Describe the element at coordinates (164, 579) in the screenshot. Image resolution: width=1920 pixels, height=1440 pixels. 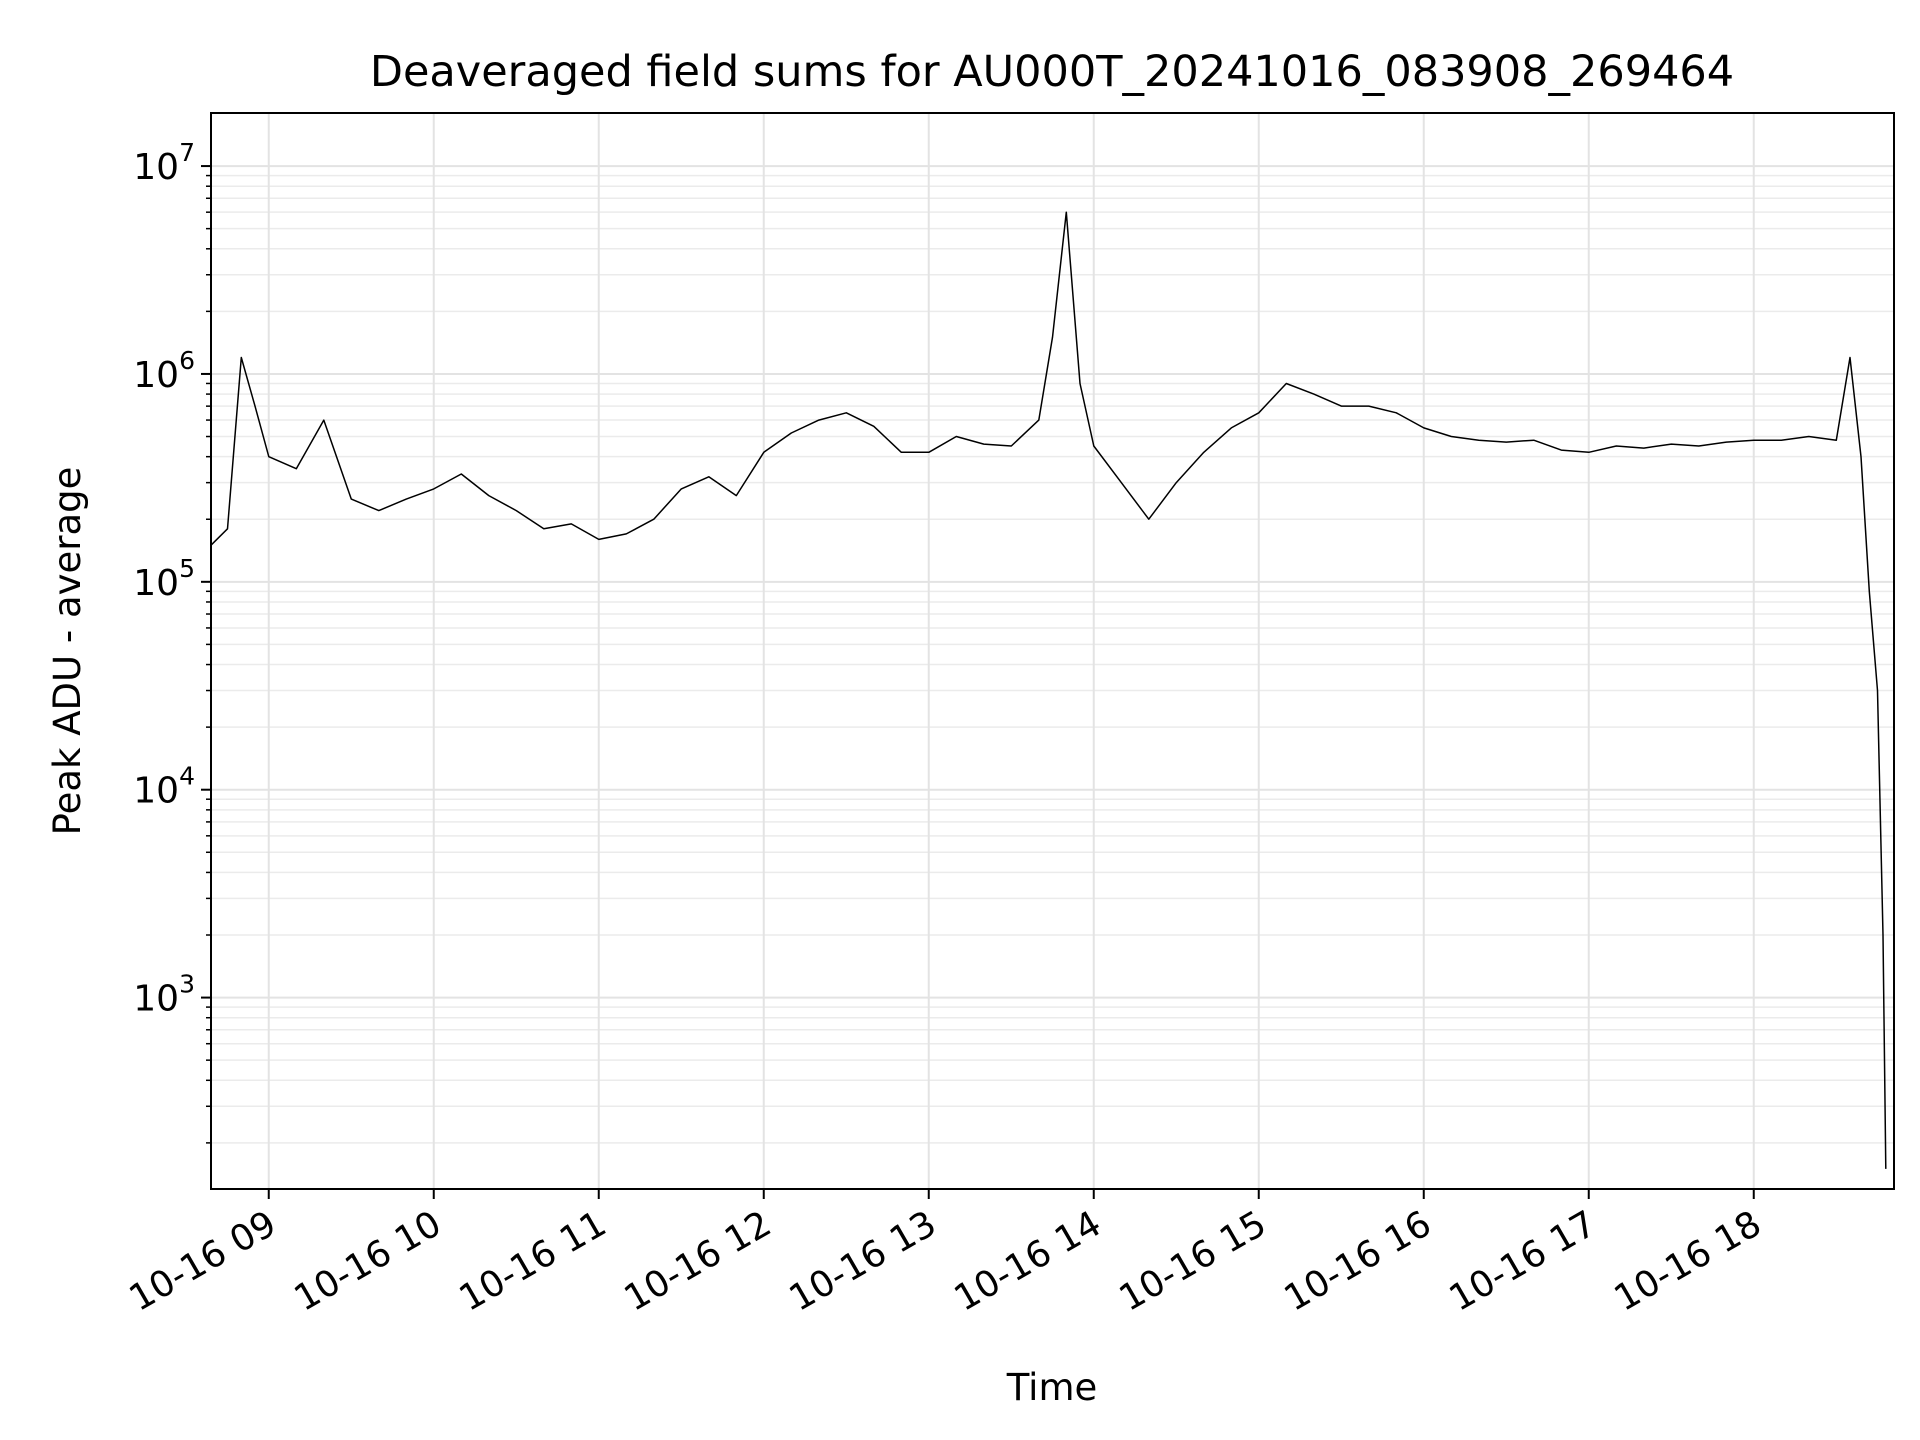
I see `y-tick-label: 10⁵` at that location.